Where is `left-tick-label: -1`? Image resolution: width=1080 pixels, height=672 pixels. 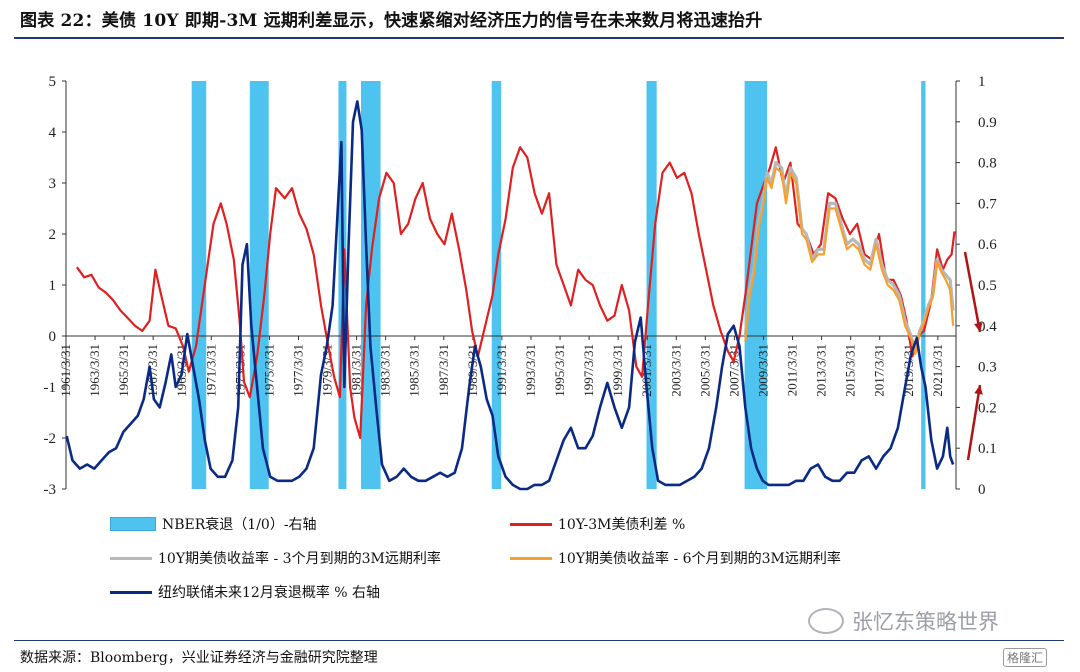 left-tick-label: -1 is located at coordinates (50, 388).